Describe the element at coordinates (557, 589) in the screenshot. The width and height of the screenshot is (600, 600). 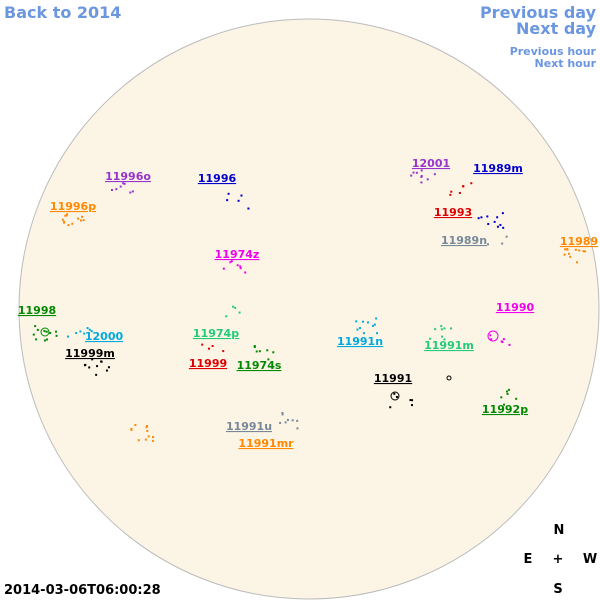
I see `compass-south: S` at that location.